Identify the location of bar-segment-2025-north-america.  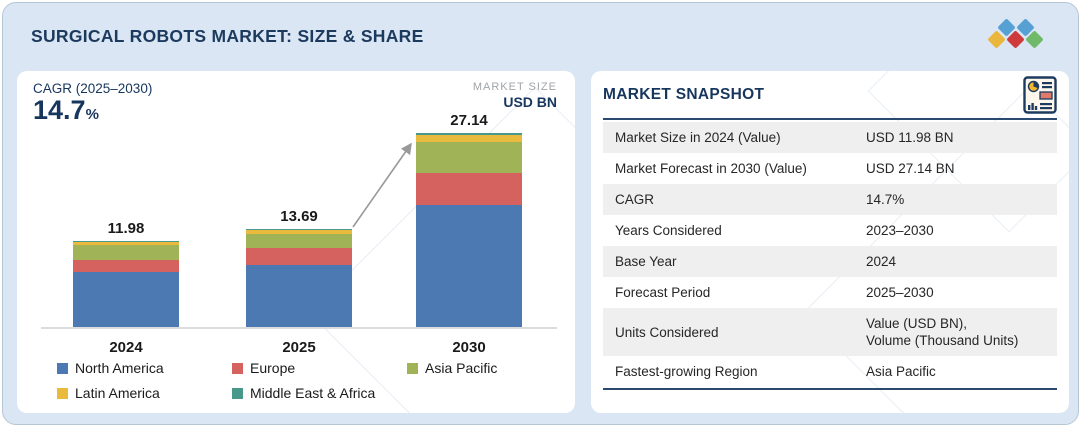
(299, 295).